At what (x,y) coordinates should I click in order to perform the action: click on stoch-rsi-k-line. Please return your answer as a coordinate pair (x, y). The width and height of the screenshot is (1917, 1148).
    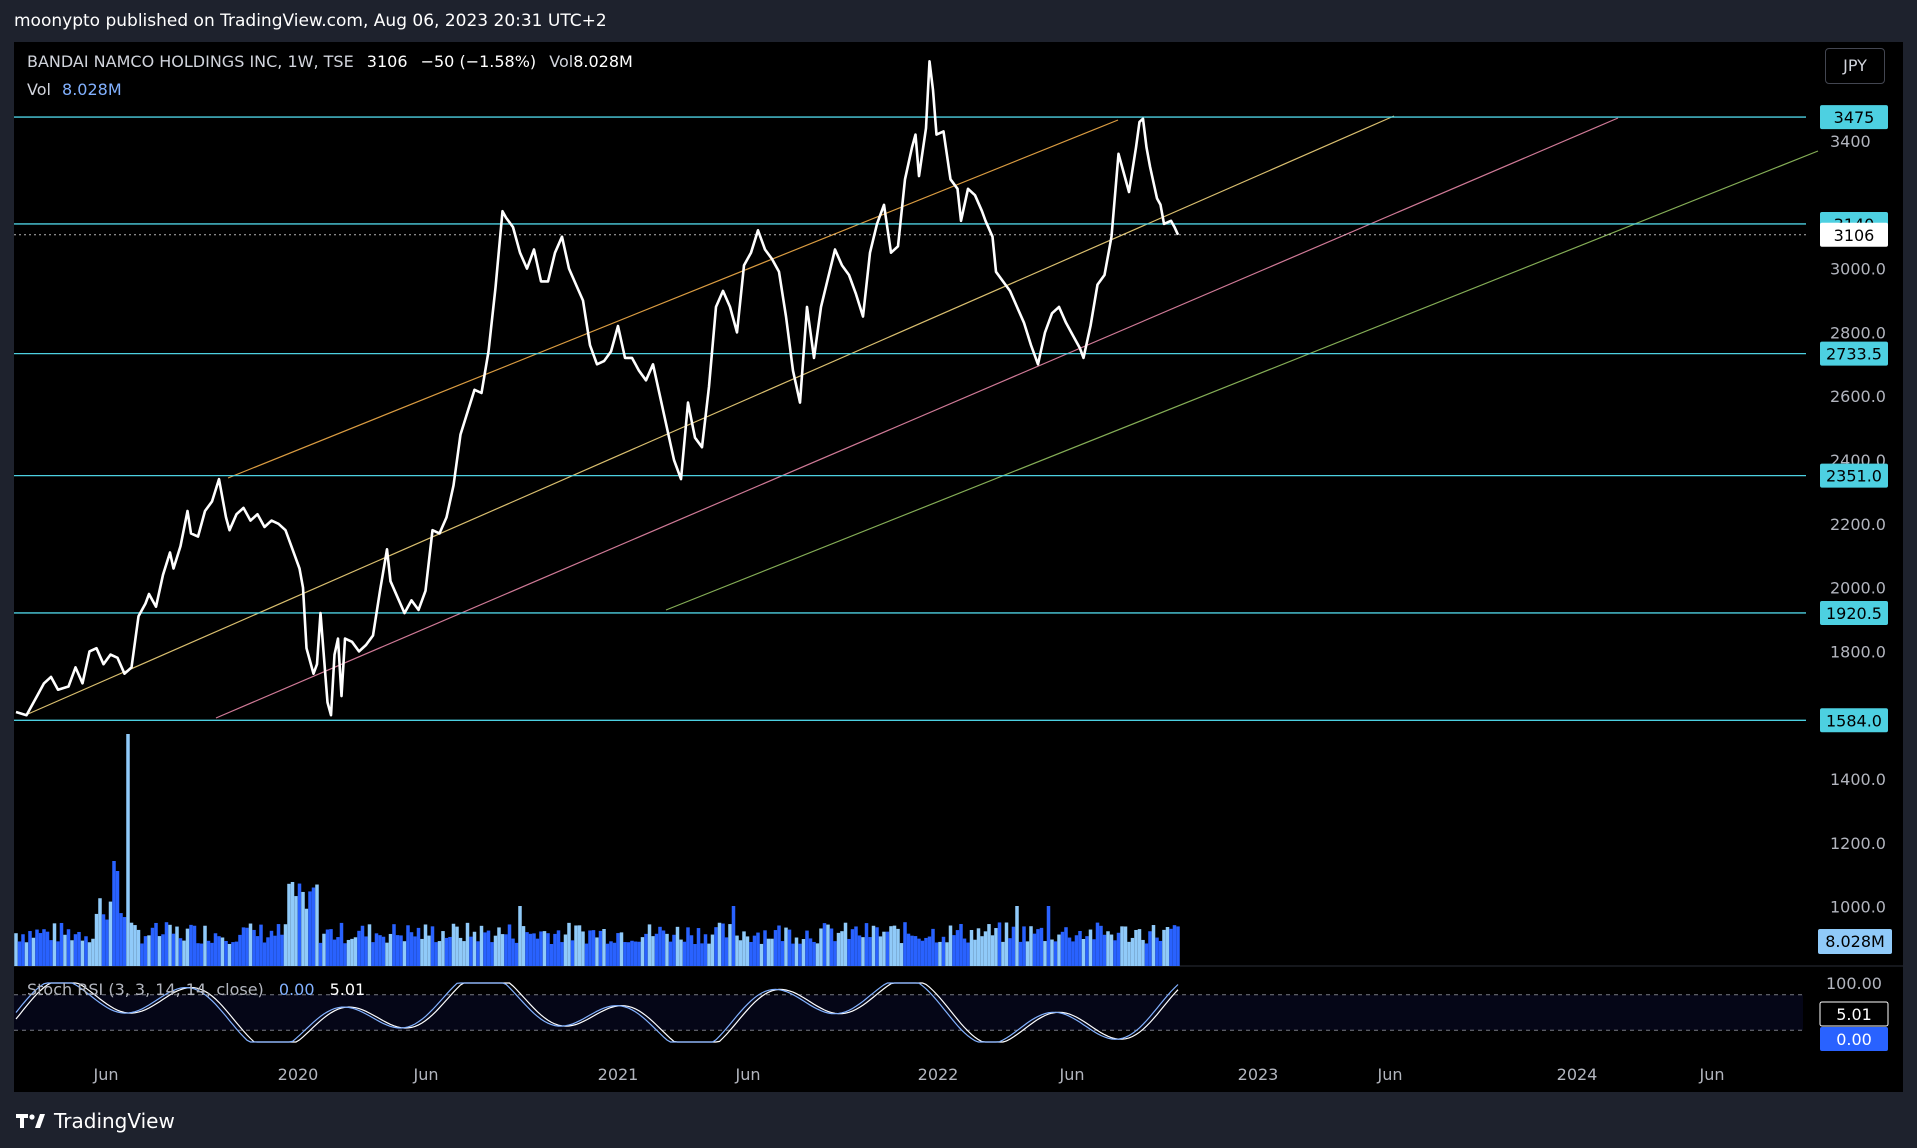
    Looking at the image, I should click on (597, 1012).